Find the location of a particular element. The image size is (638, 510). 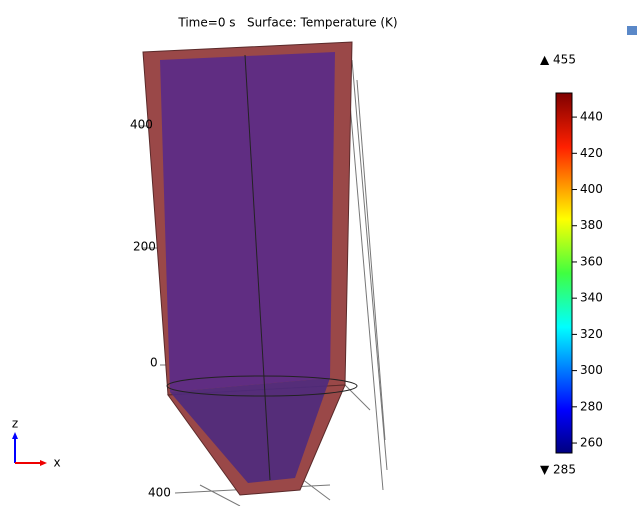

axis-label: 0 is located at coordinates (154, 363).